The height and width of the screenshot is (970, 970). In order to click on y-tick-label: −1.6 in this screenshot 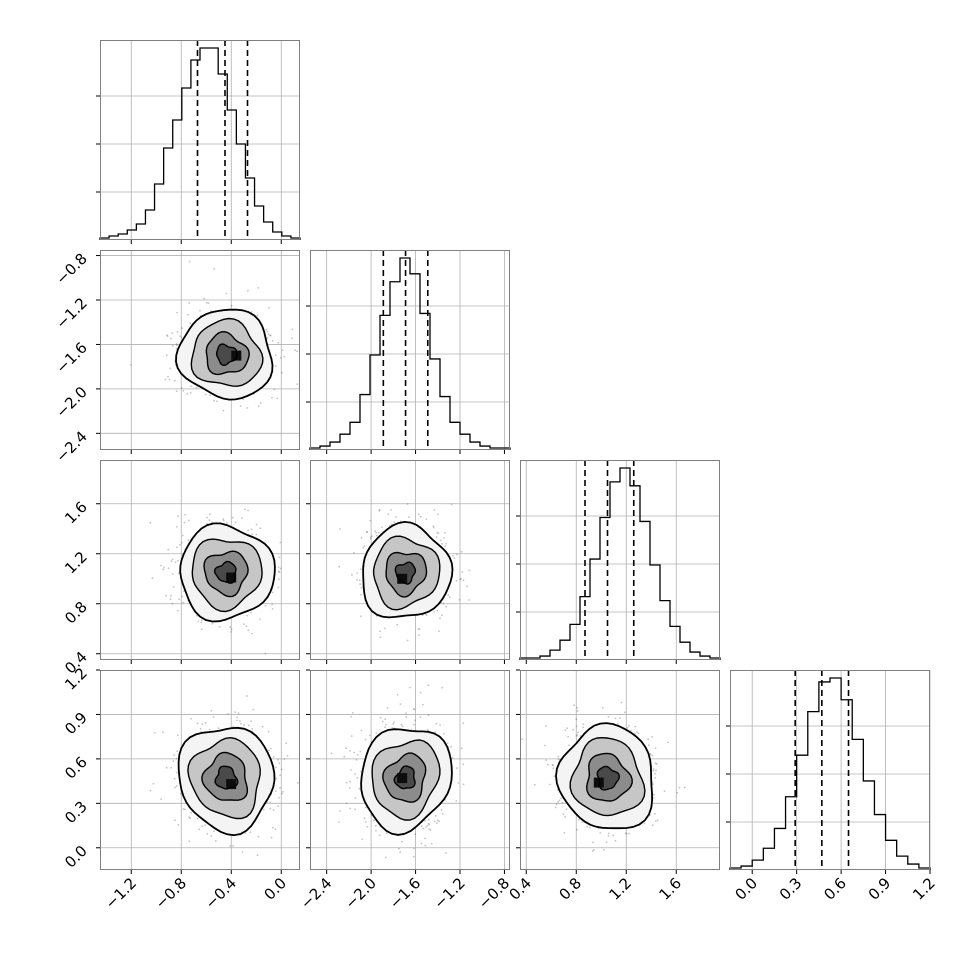, I will do `click(71, 358)`.